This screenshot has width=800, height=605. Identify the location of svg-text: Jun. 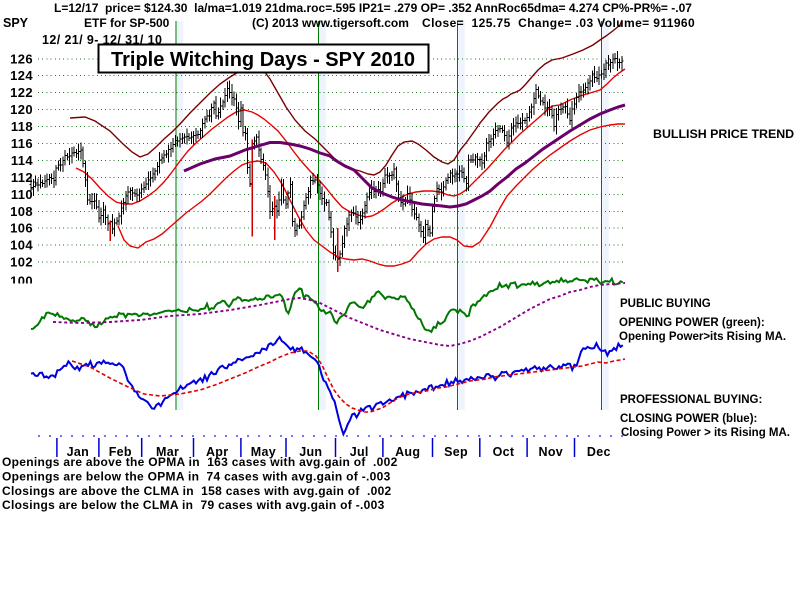
(310, 452).